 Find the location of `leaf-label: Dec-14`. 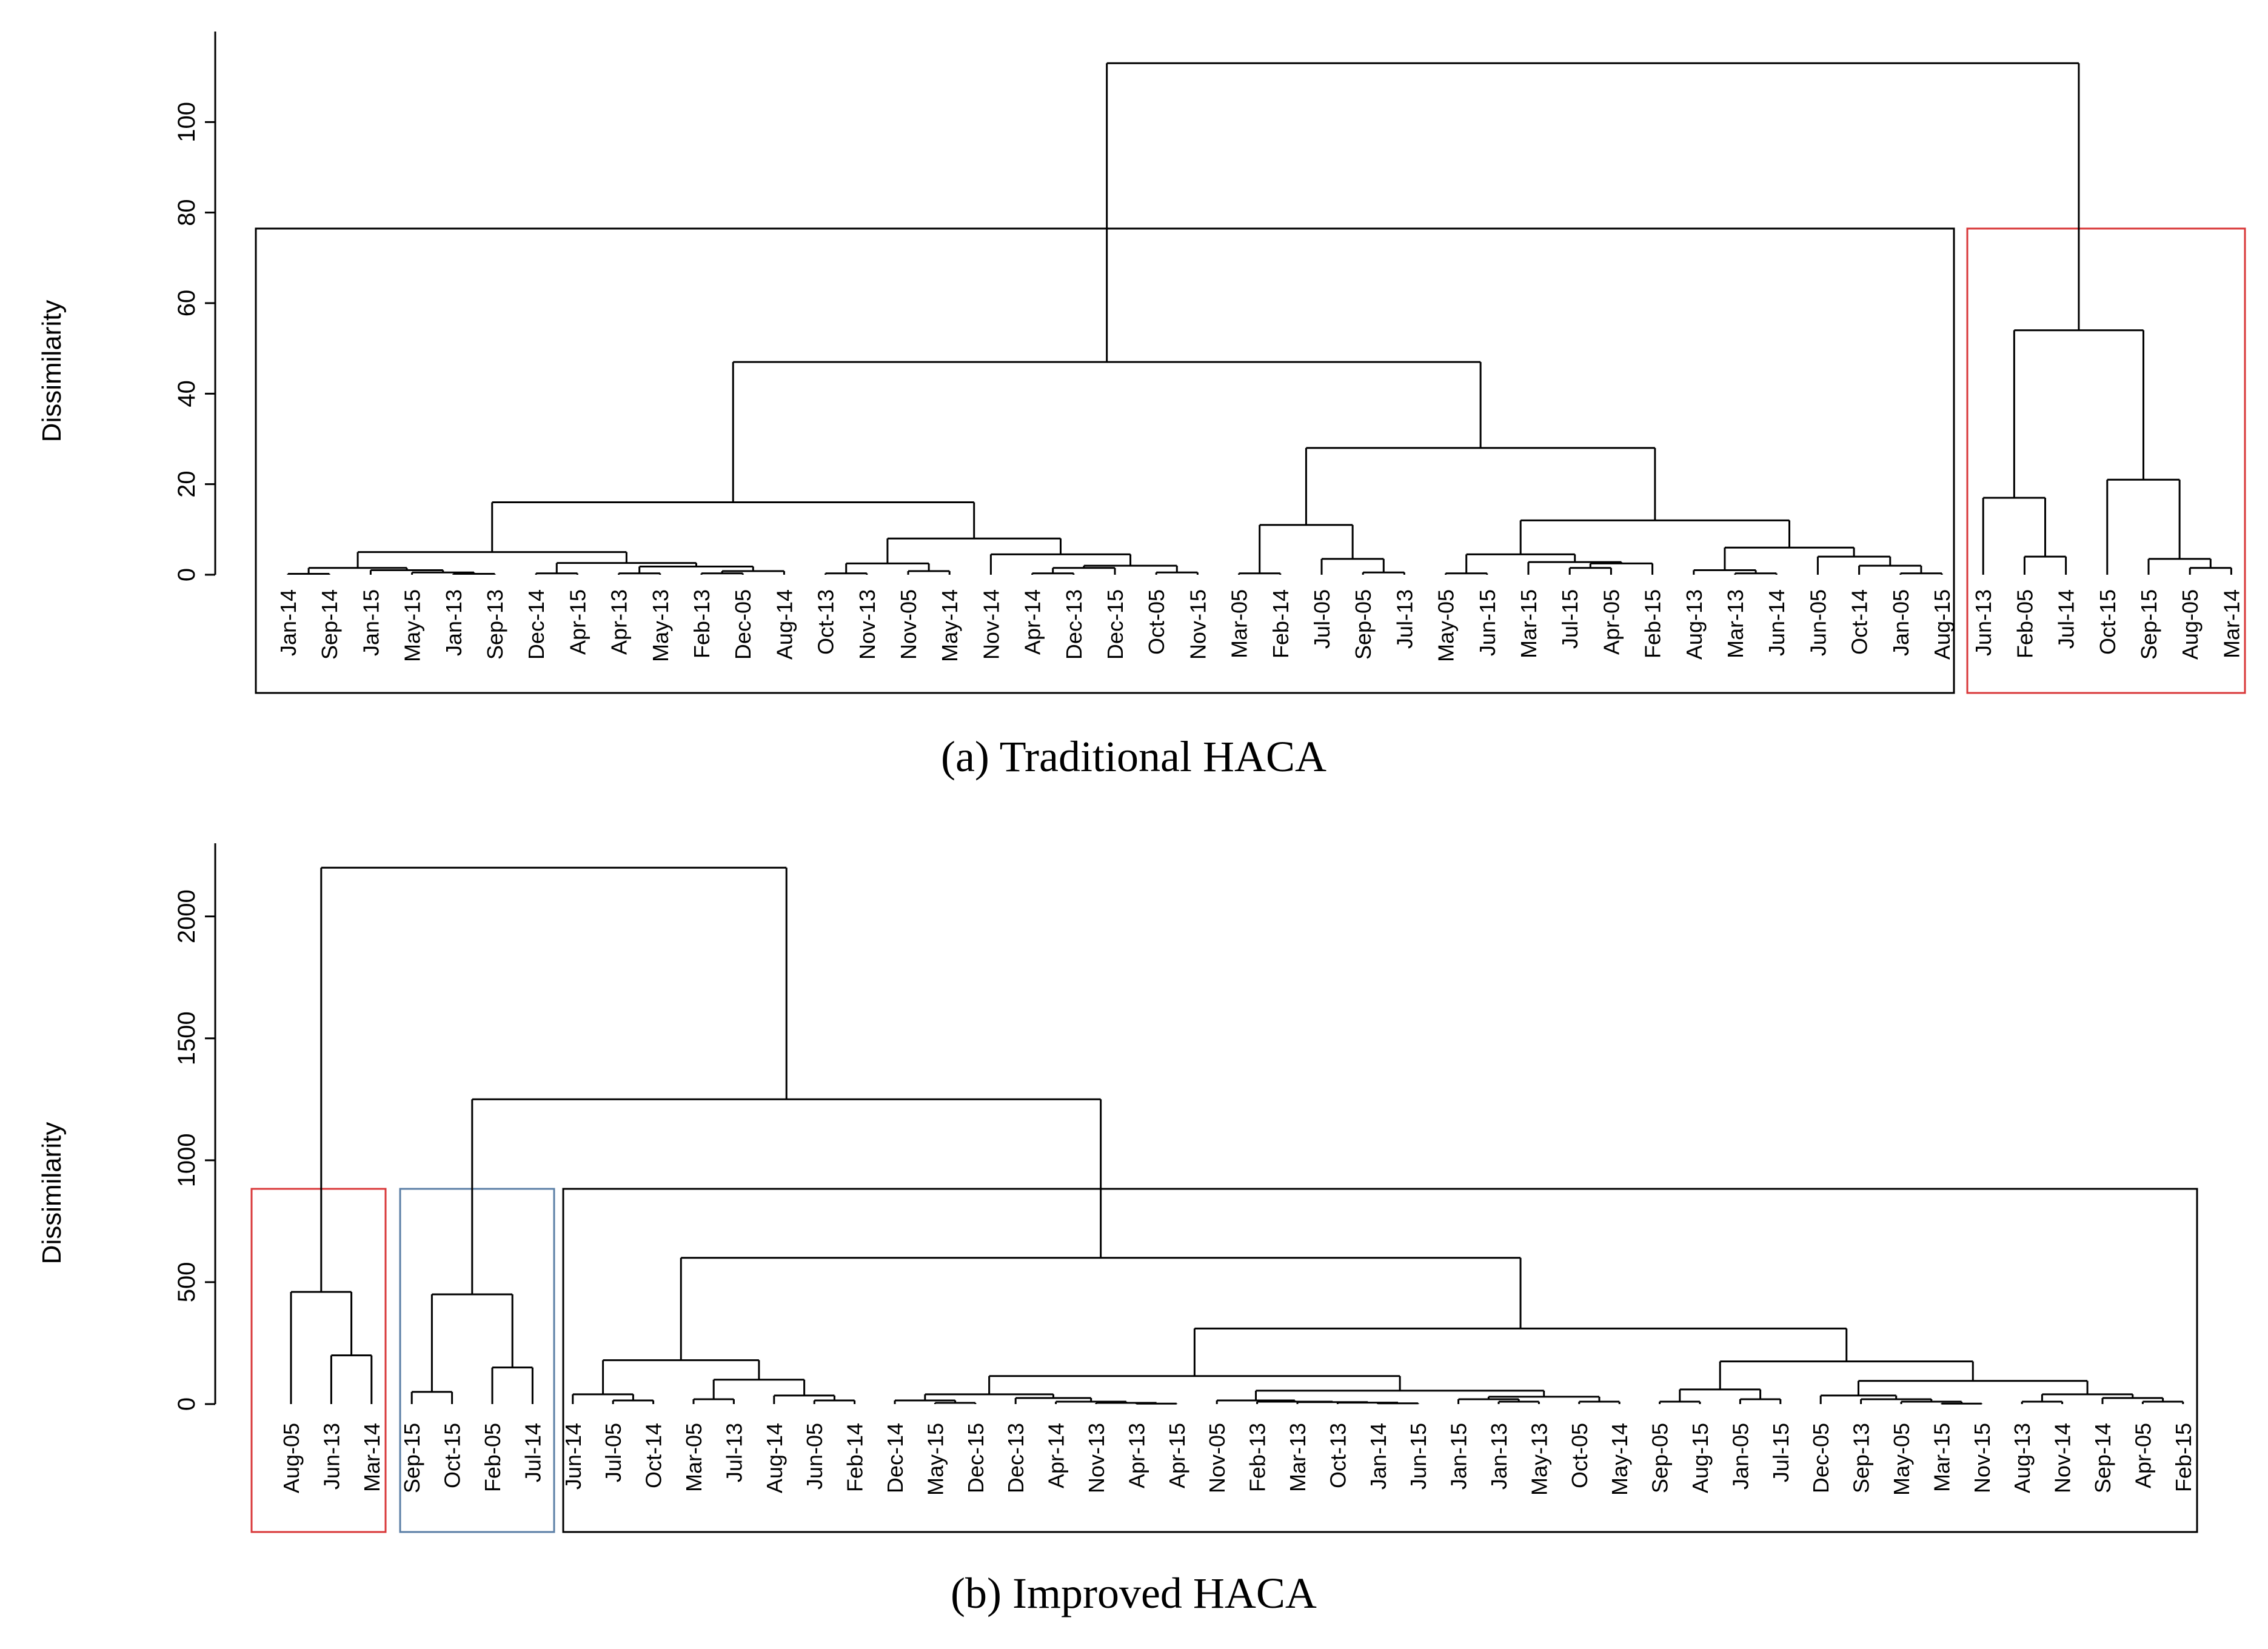

leaf-label: Dec-14 is located at coordinates (896, 1458).